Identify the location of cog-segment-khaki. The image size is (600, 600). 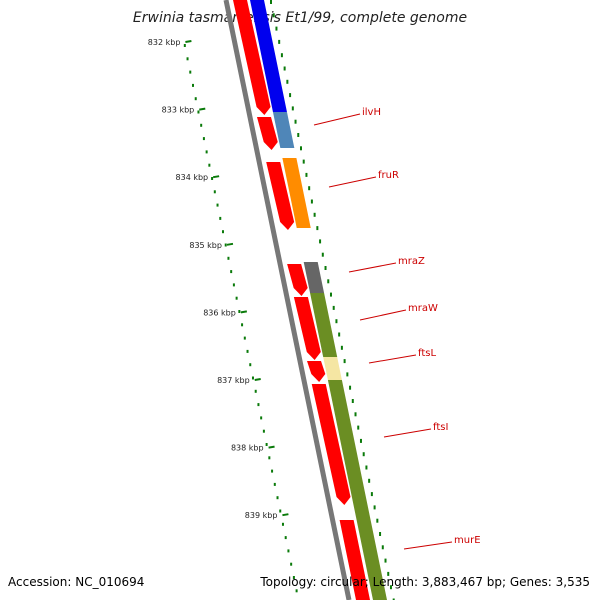
(332, 368).